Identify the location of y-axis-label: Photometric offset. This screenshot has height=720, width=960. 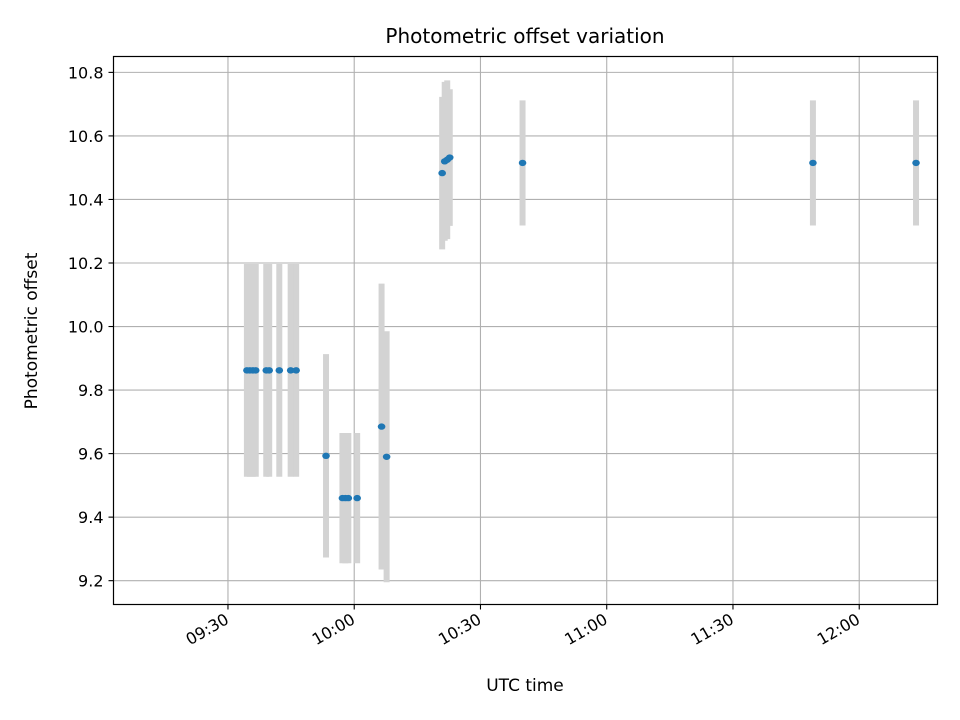
(32, 330).